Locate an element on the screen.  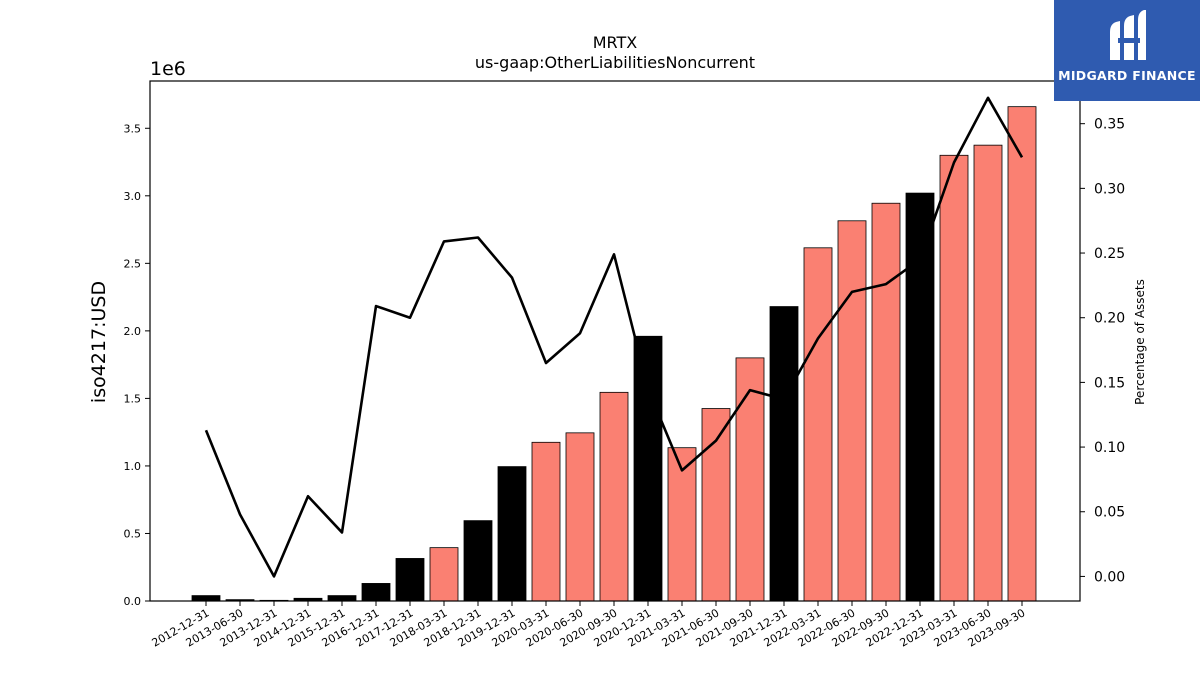
y-tick-label: 3.0 is located at coordinates (133, 196).